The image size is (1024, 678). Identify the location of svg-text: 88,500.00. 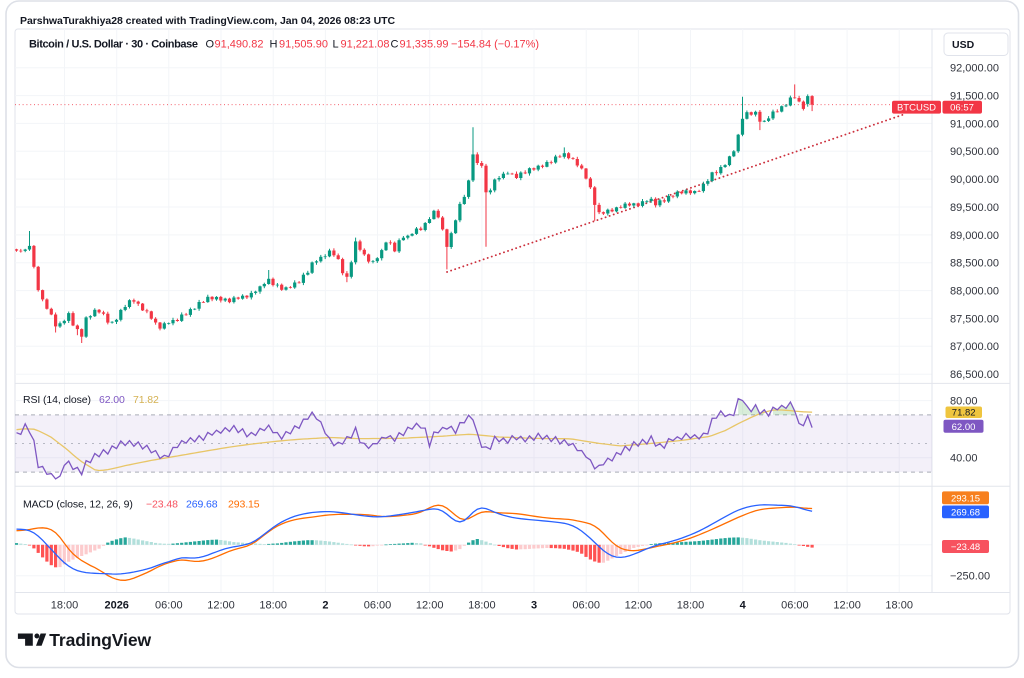
(974, 264).